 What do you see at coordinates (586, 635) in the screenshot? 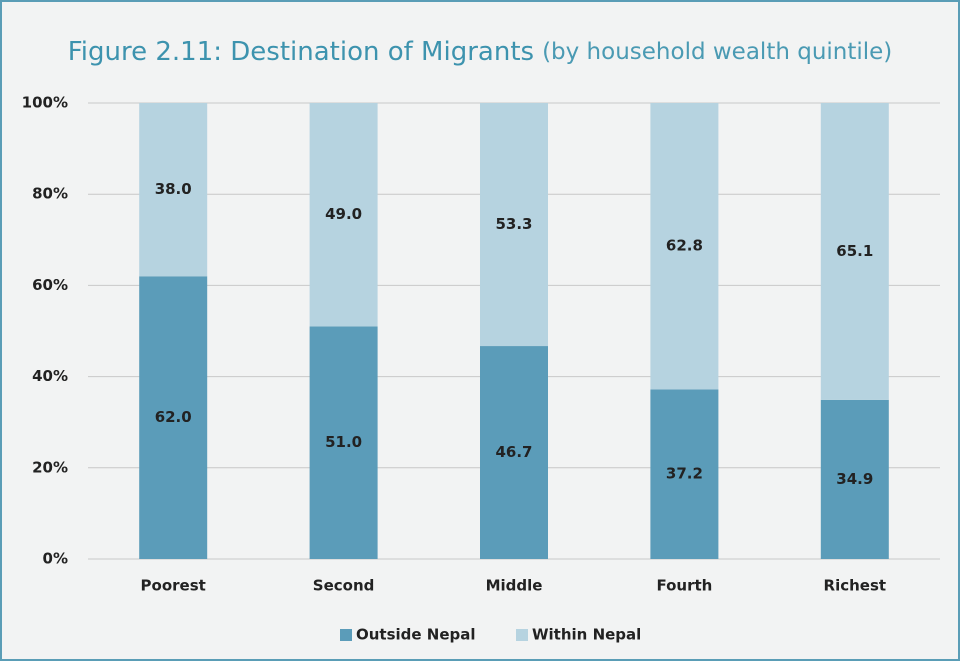
I see `legend-label: Within Nepal` at bounding box center [586, 635].